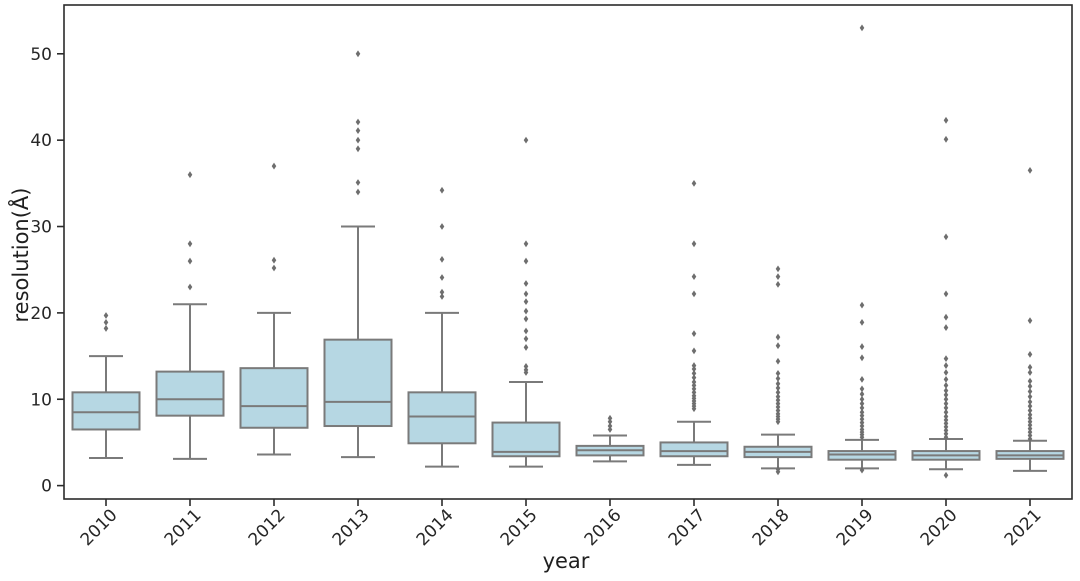  I want to click on box-2021, so click(1030, 455).